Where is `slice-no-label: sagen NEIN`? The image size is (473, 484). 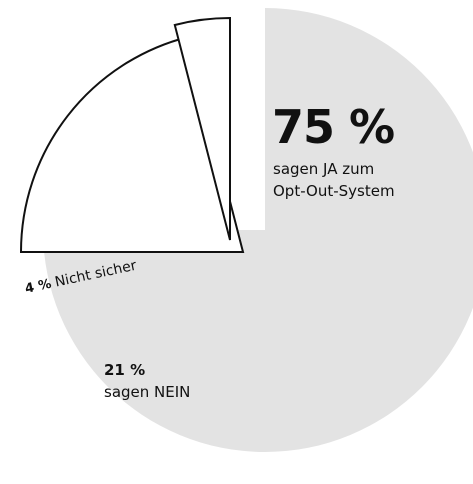 slice-no-label: sagen NEIN is located at coordinates (147, 392).